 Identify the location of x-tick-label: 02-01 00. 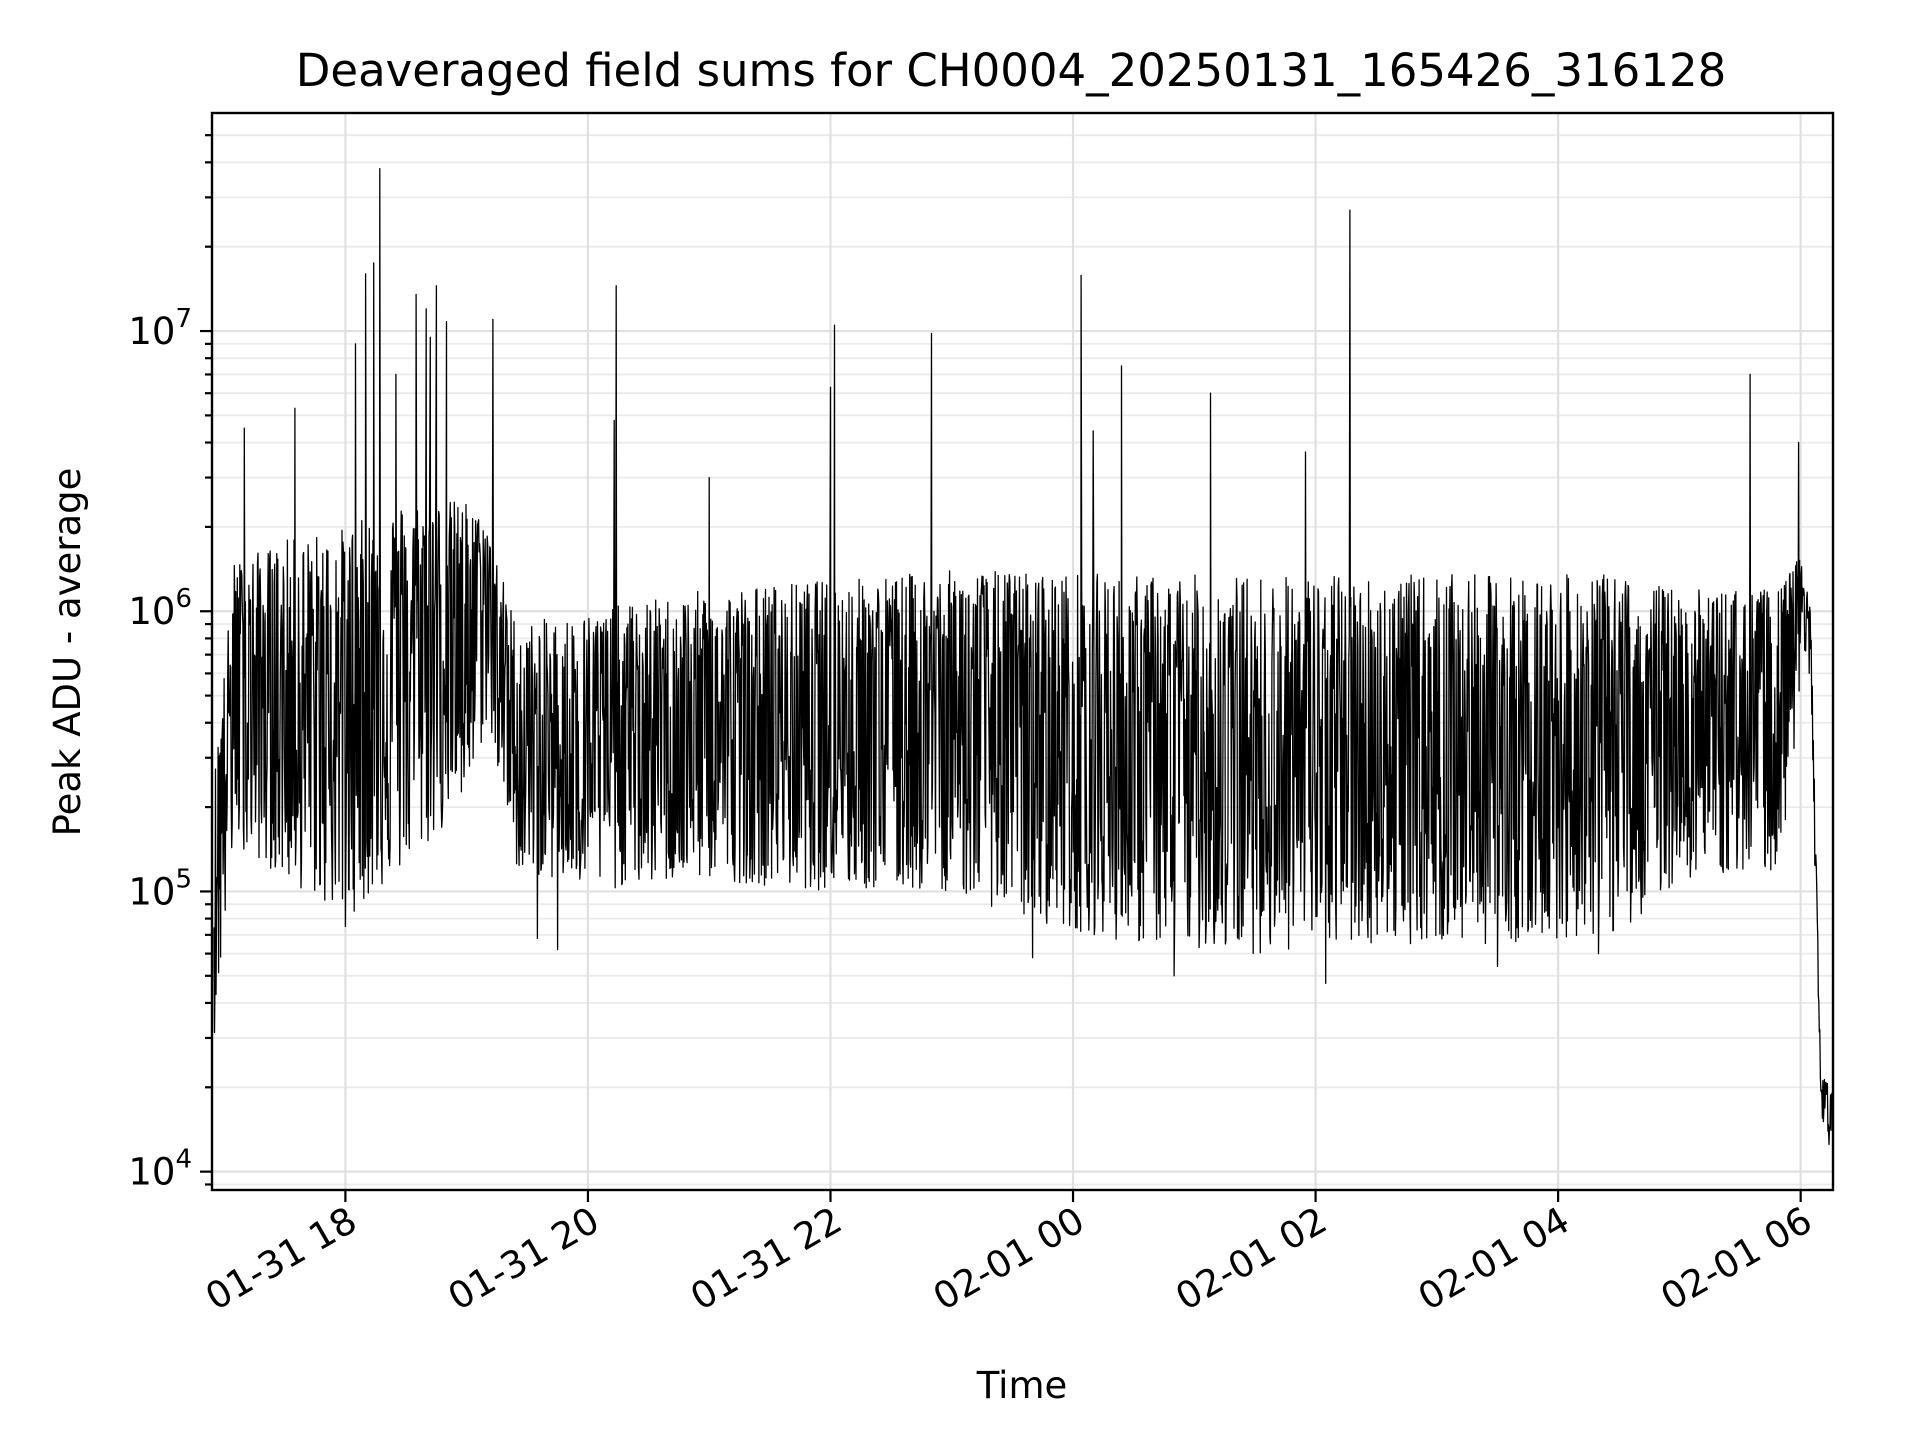
(1009, 1259).